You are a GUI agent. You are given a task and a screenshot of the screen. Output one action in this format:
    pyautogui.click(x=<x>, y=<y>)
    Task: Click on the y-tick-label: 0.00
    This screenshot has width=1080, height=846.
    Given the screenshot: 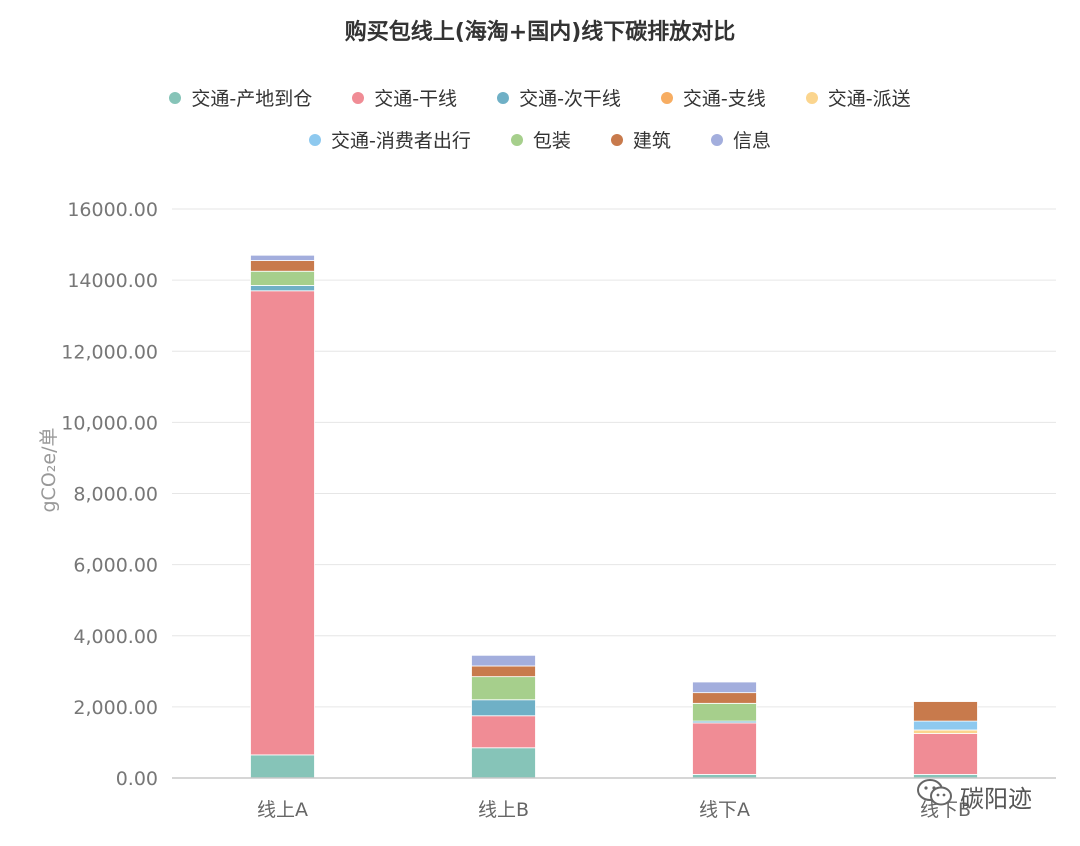 What is the action you would take?
    pyautogui.click(x=137, y=779)
    